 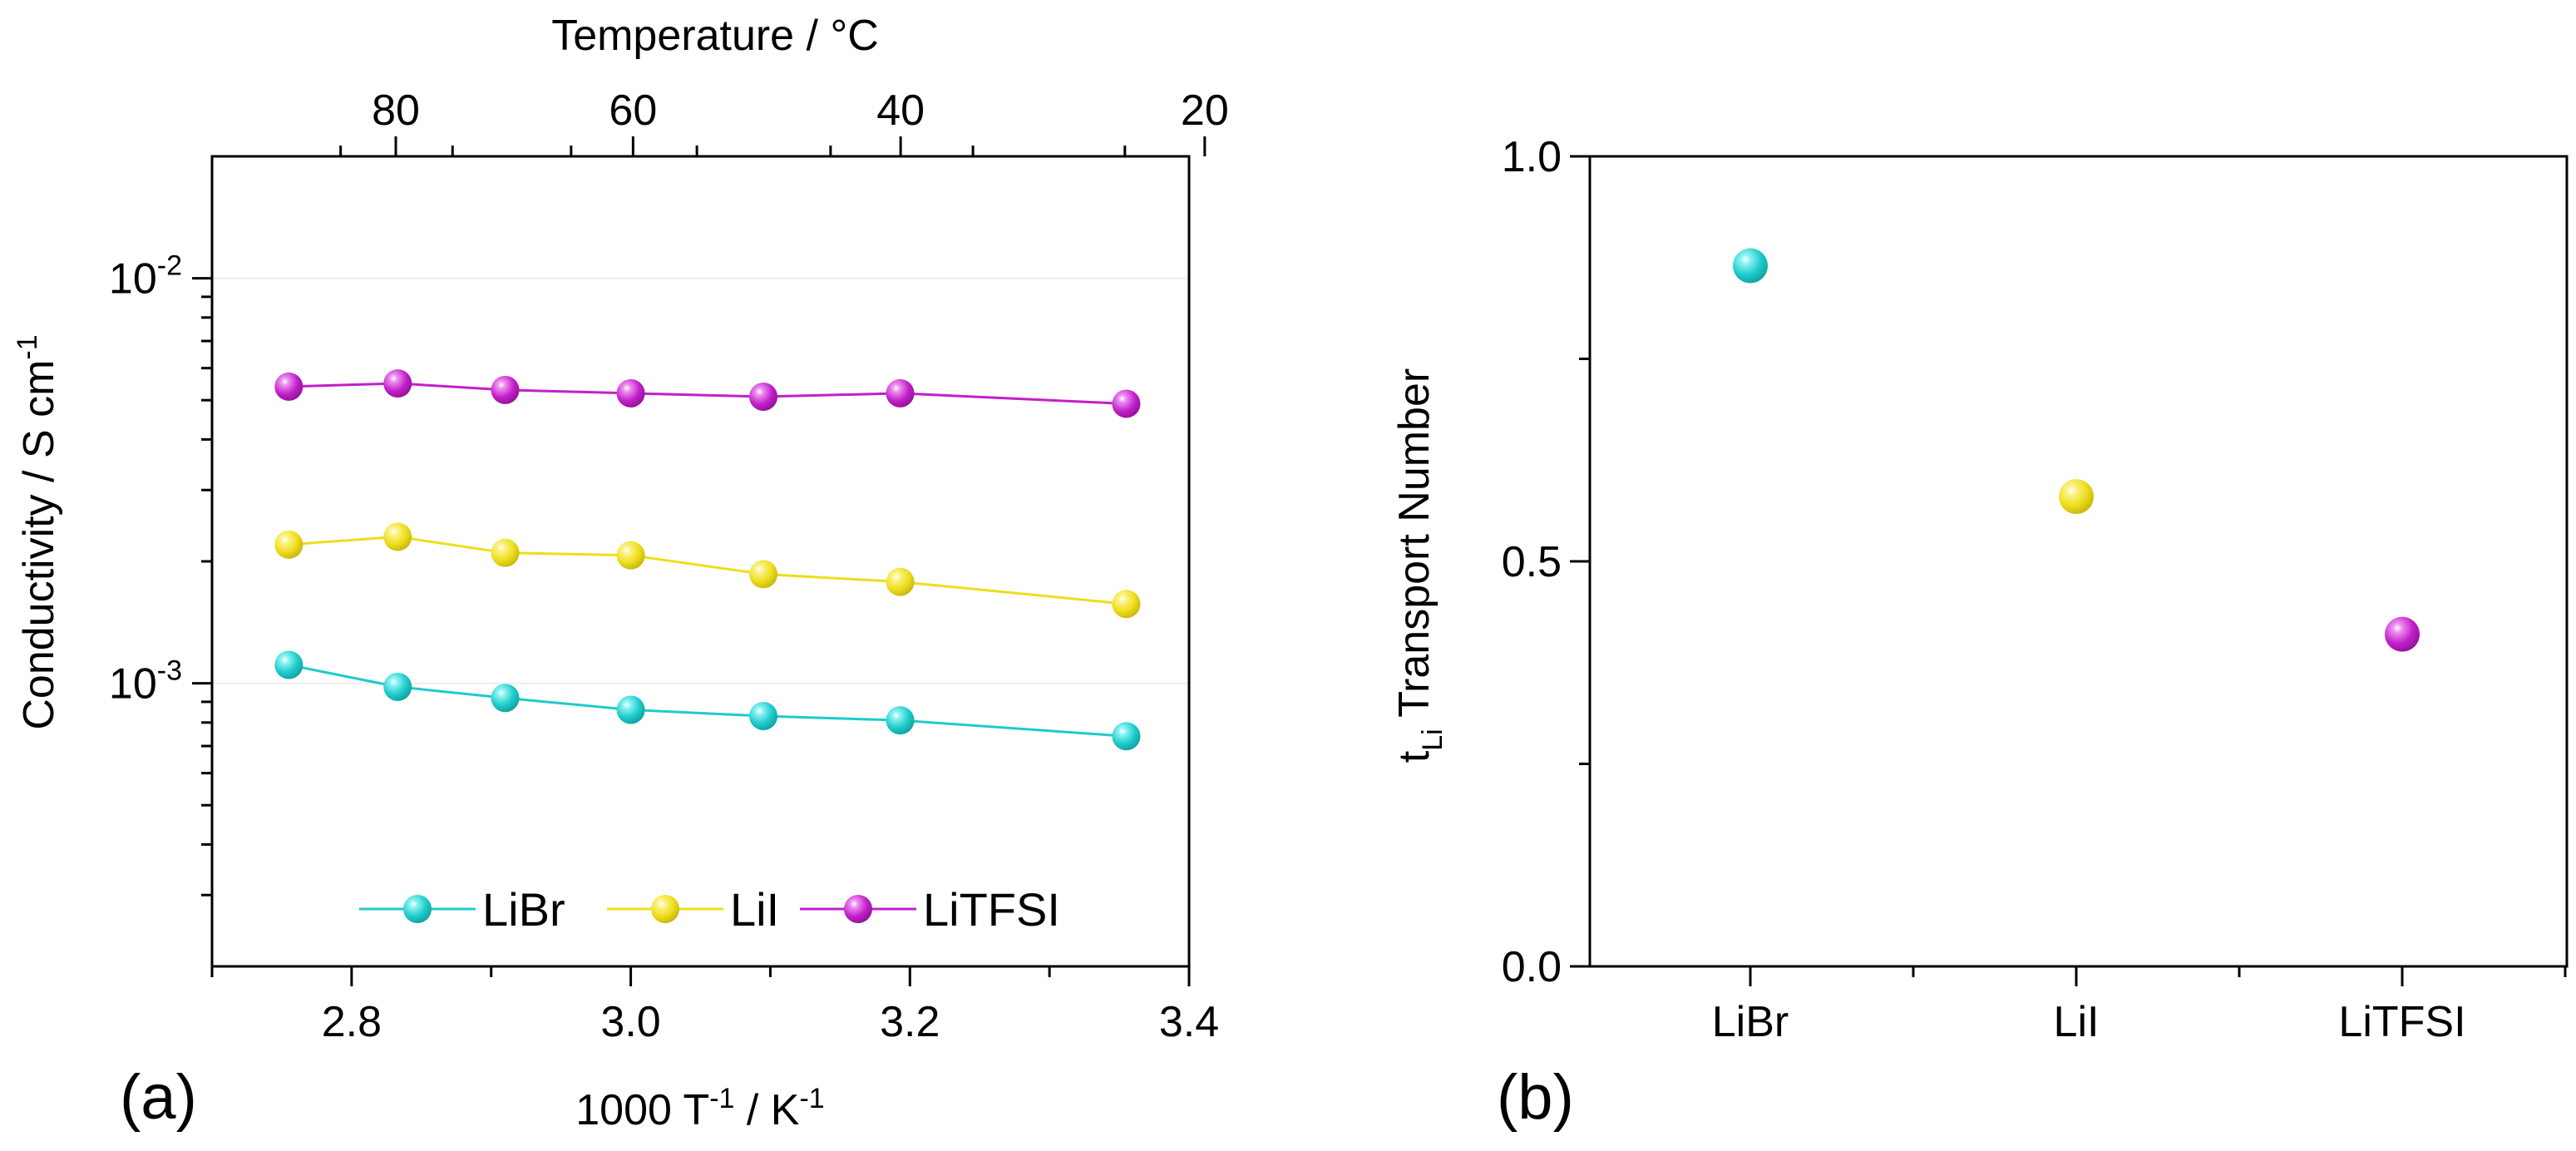 I want to click on a-top-tick-labels: 80 60 40 20, so click(x=800, y=110).